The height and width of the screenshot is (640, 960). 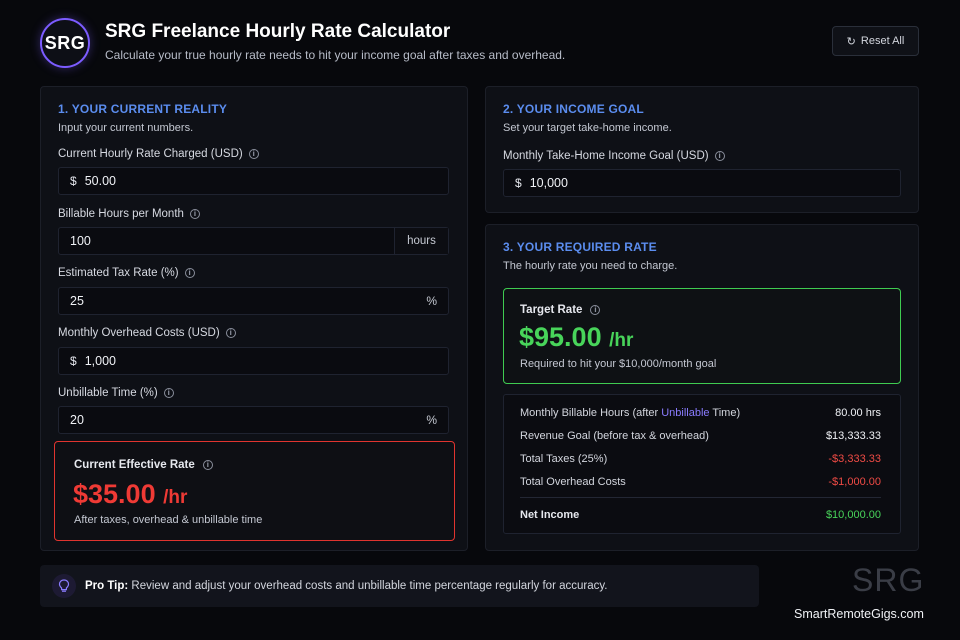 I want to click on hourly-rate-label: Current Hourly Rate Charged (USD) i, so click(x=158, y=154).